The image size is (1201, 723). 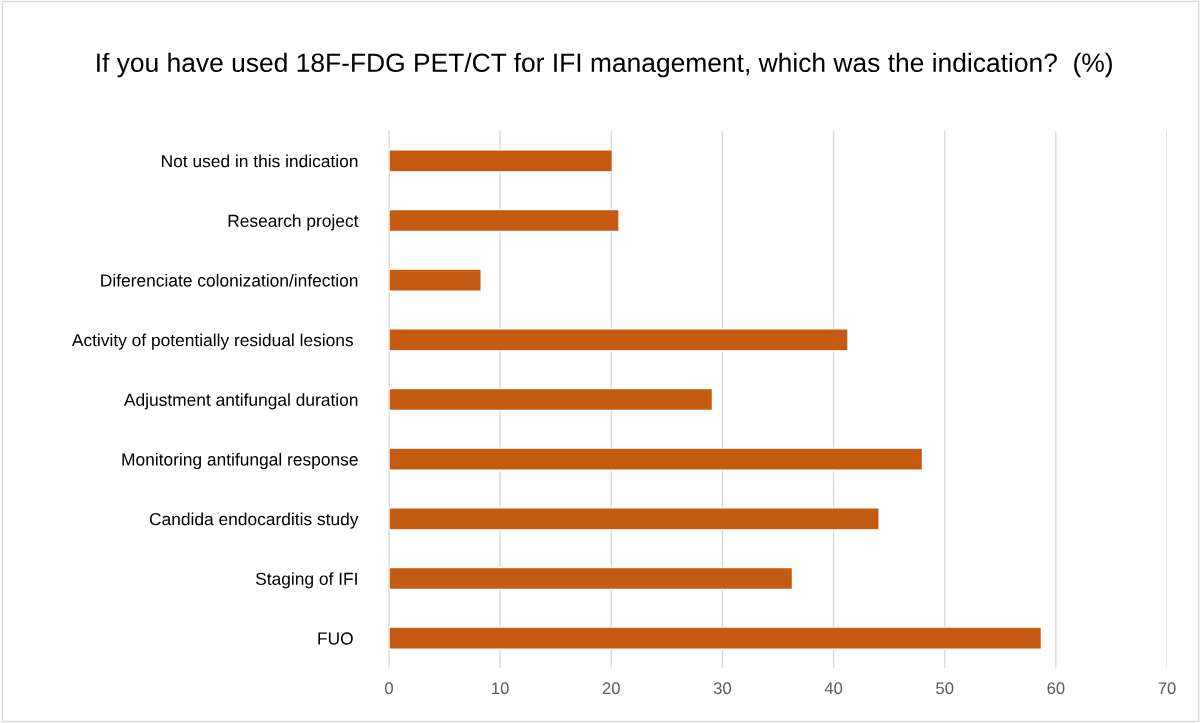 I want to click on y-tick-label: FUO, so click(x=335, y=638).